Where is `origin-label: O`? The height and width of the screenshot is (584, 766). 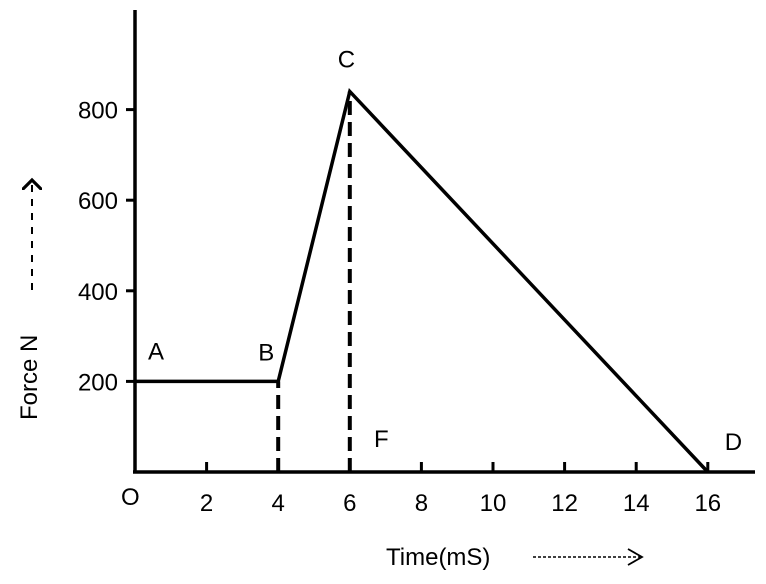 origin-label: O is located at coordinates (130, 497).